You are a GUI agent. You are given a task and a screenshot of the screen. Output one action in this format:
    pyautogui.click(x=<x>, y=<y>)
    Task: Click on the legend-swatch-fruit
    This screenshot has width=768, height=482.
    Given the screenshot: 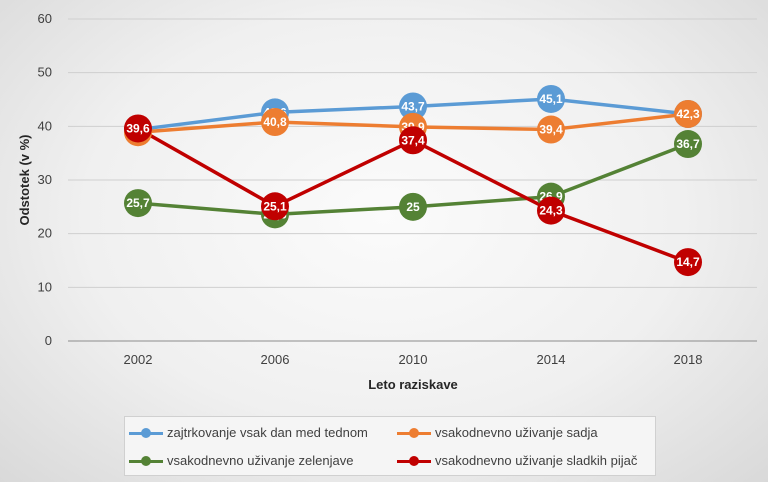 What is the action you would take?
    pyautogui.click(x=414, y=432)
    